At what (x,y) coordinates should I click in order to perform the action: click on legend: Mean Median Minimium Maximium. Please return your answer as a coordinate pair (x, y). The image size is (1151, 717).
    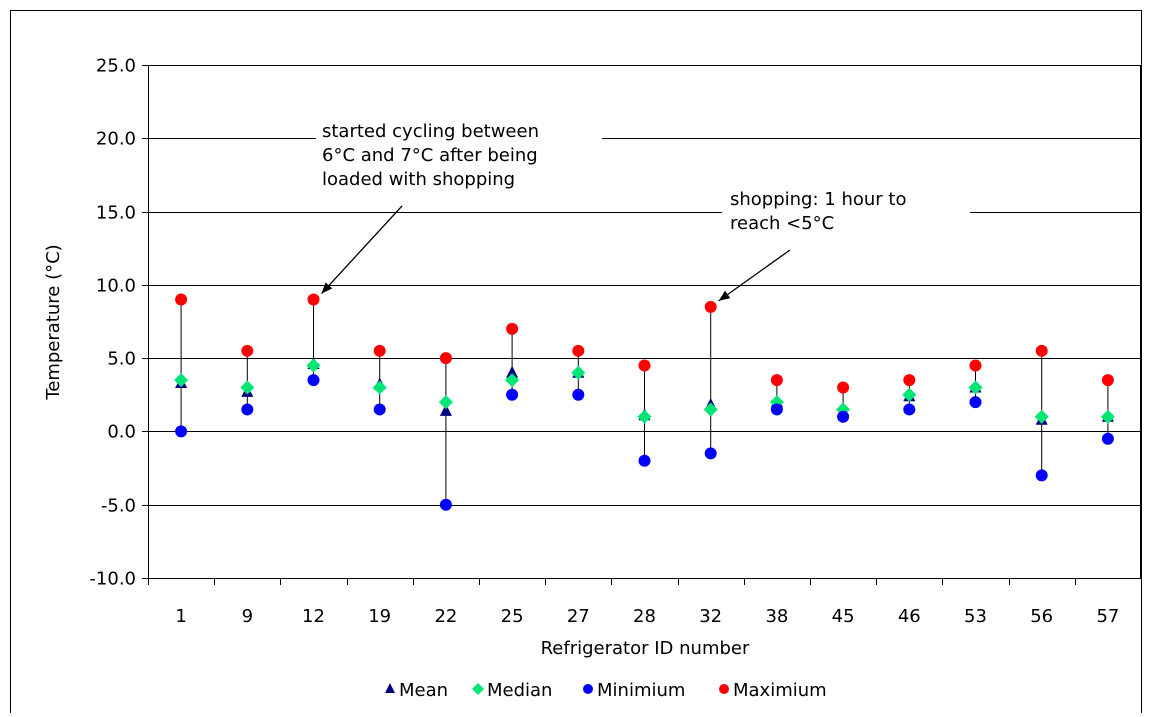
    Looking at the image, I should click on (606, 690).